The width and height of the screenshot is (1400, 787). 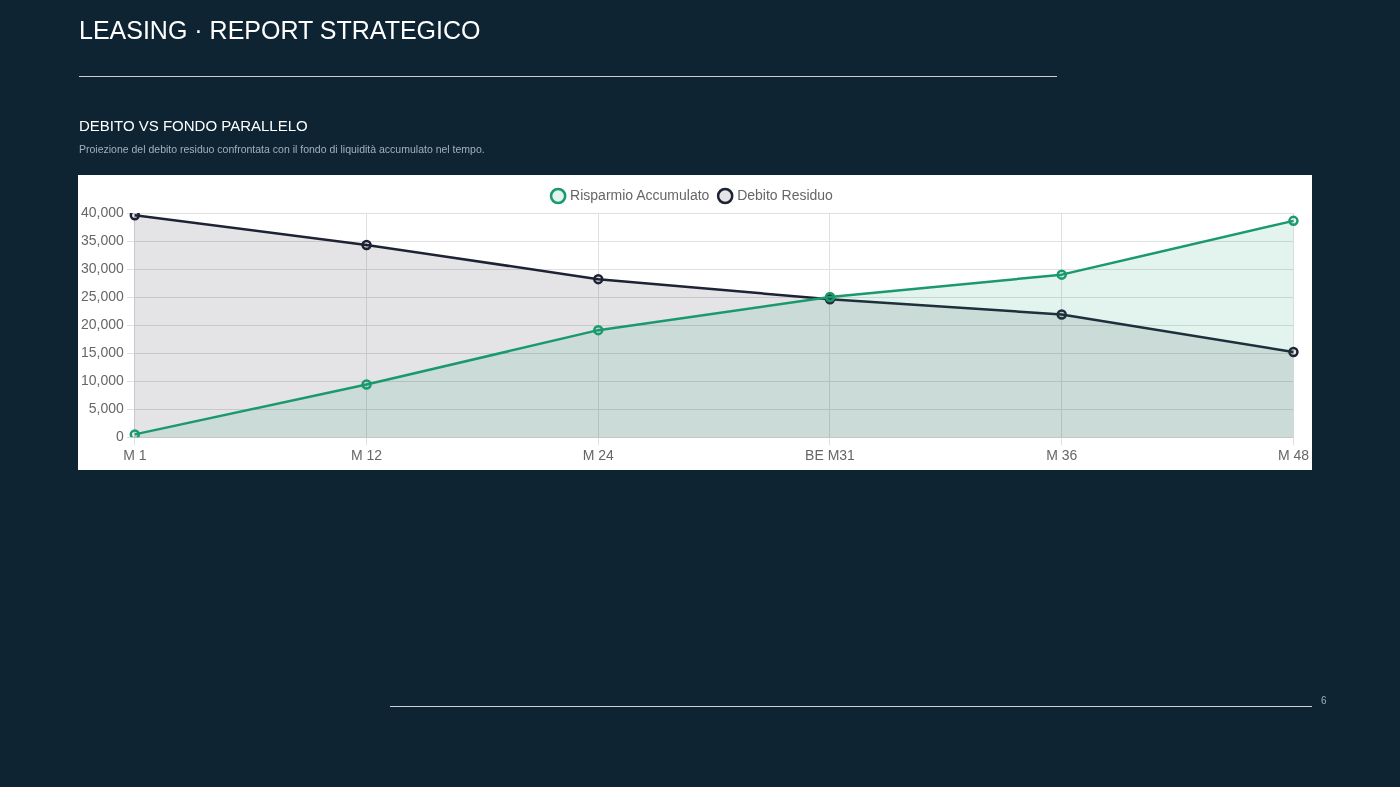 I want to click on y-tick-label: 30,000, so click(x=102, y=267).